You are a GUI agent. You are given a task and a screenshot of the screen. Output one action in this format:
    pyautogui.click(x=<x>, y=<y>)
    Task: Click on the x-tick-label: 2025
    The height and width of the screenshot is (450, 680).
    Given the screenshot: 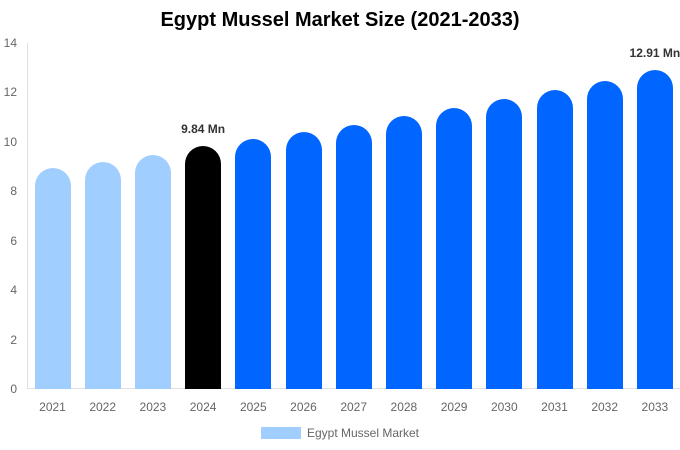 What is the action you would take?
    pyautogui.click(x=253, y=407)
    